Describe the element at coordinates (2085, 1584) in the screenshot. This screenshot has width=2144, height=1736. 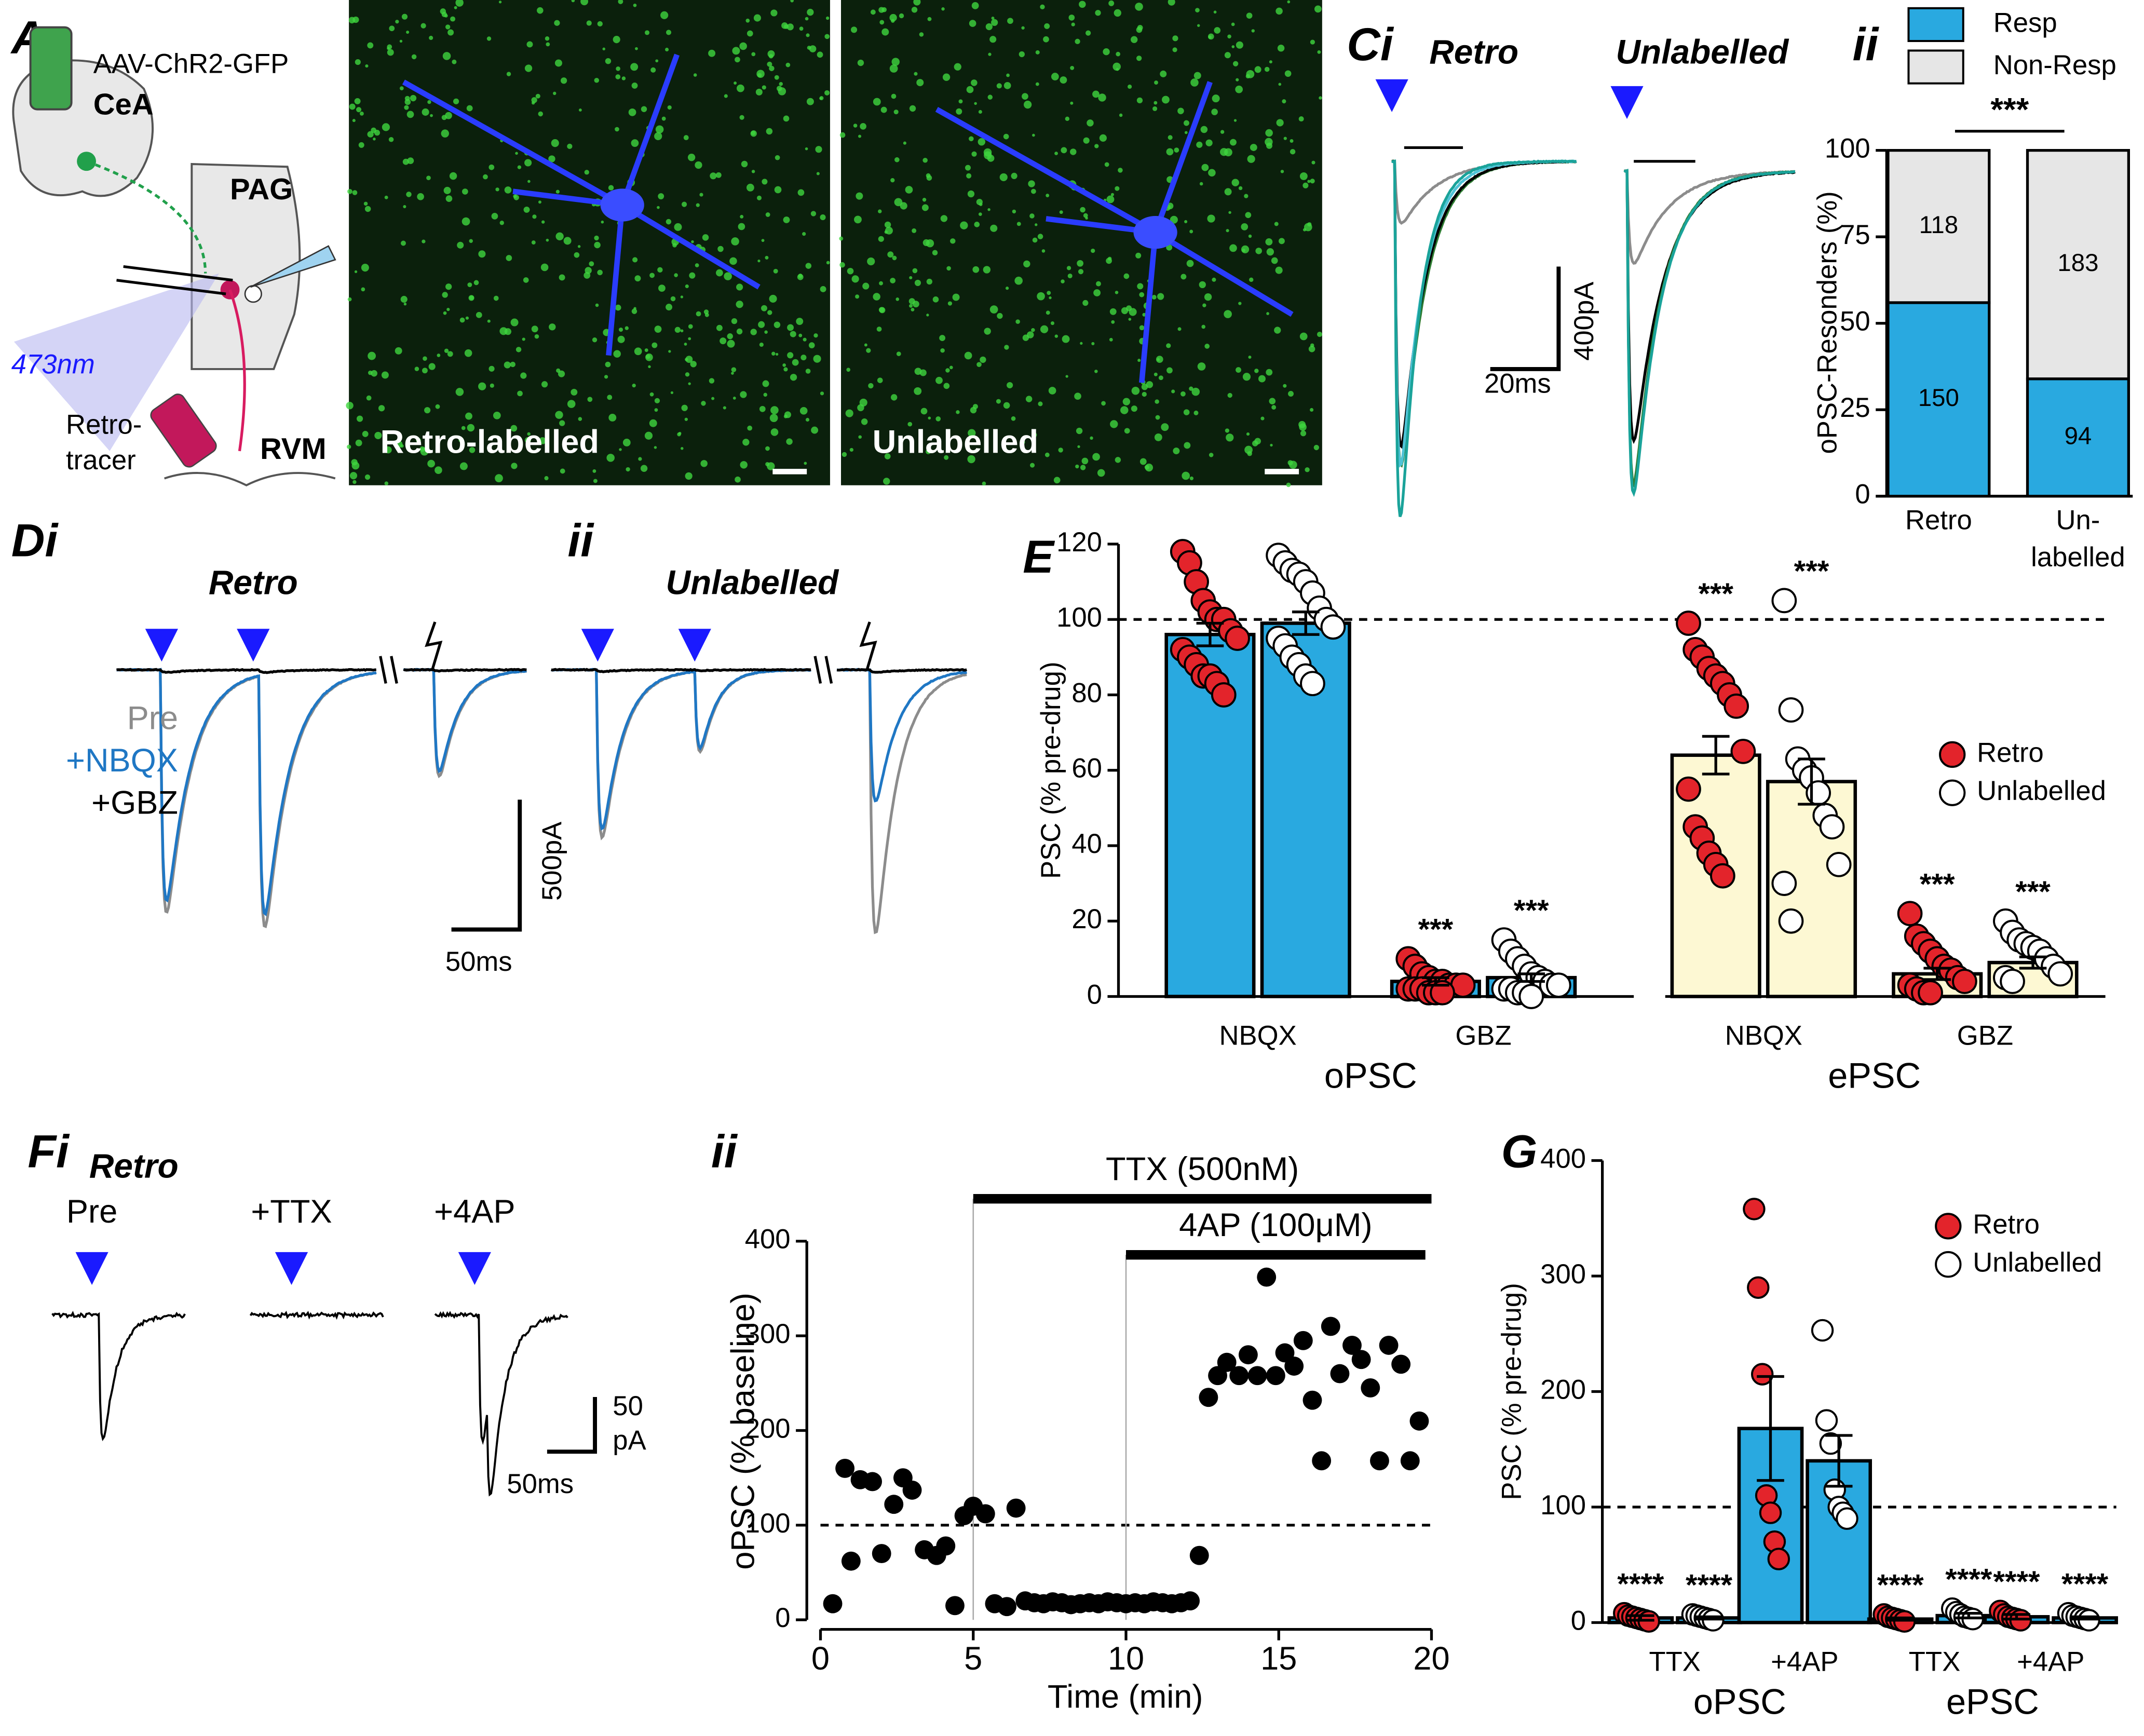
I see `significance: ****` at that location.